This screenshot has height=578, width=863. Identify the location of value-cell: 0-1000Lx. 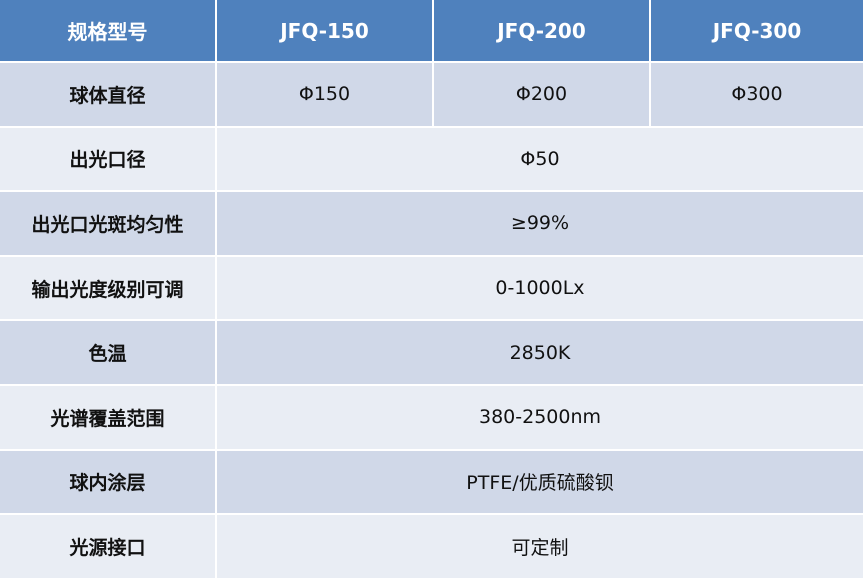
(540, 288).